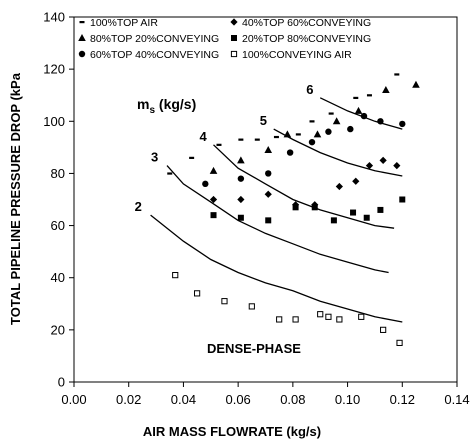  What do you see at coordinates (154, 157) in the screenshot?
I see `curve-label-3: 3` at bounding box center [154, 157].